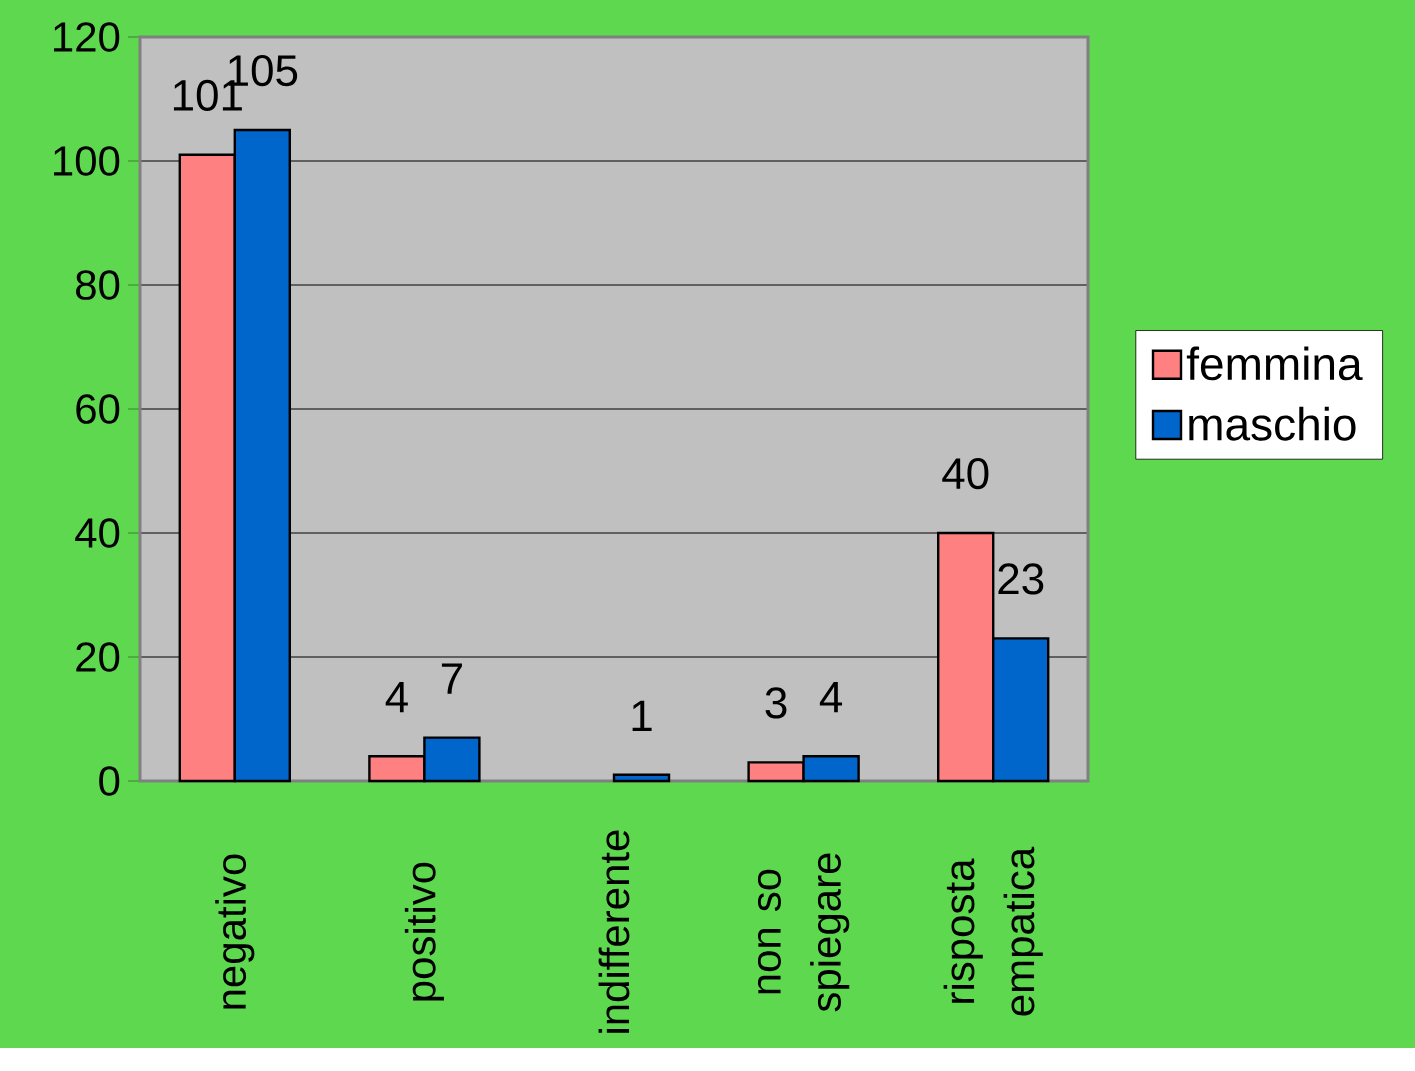  Describe the element at coordinates (1272, 423) in the screenshot. I see `legend-label: maschio` at that location.